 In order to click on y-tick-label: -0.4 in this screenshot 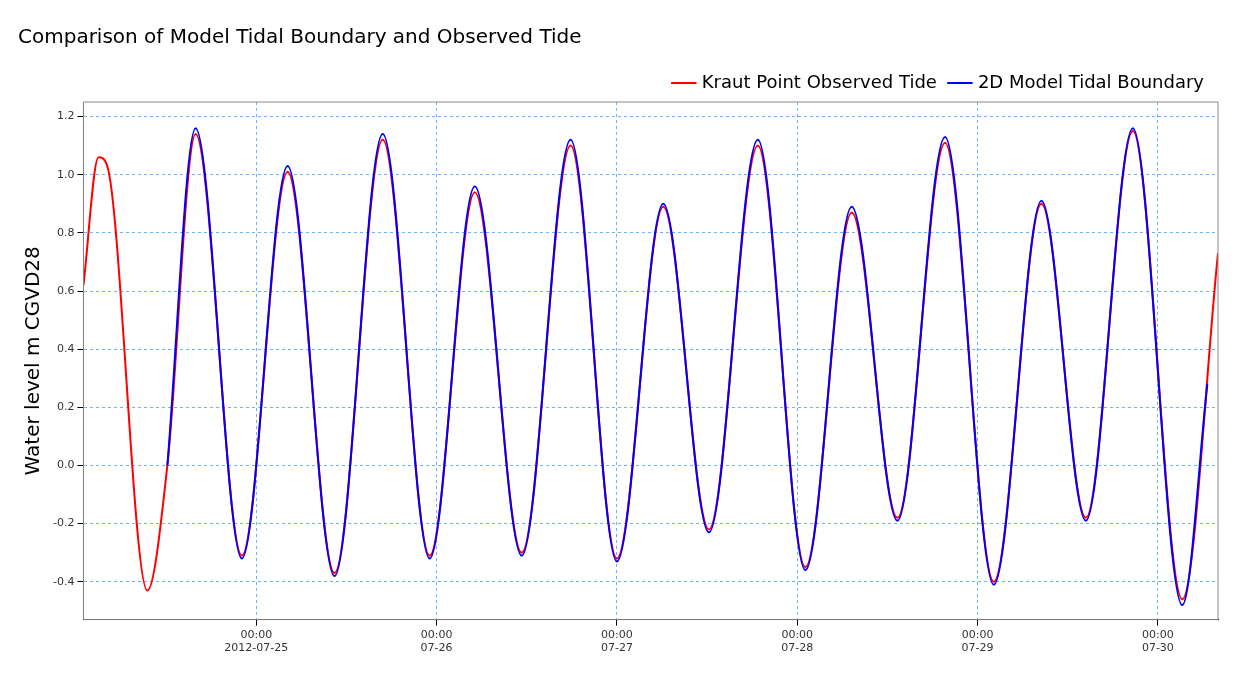, I will do `click(63, 581)`.